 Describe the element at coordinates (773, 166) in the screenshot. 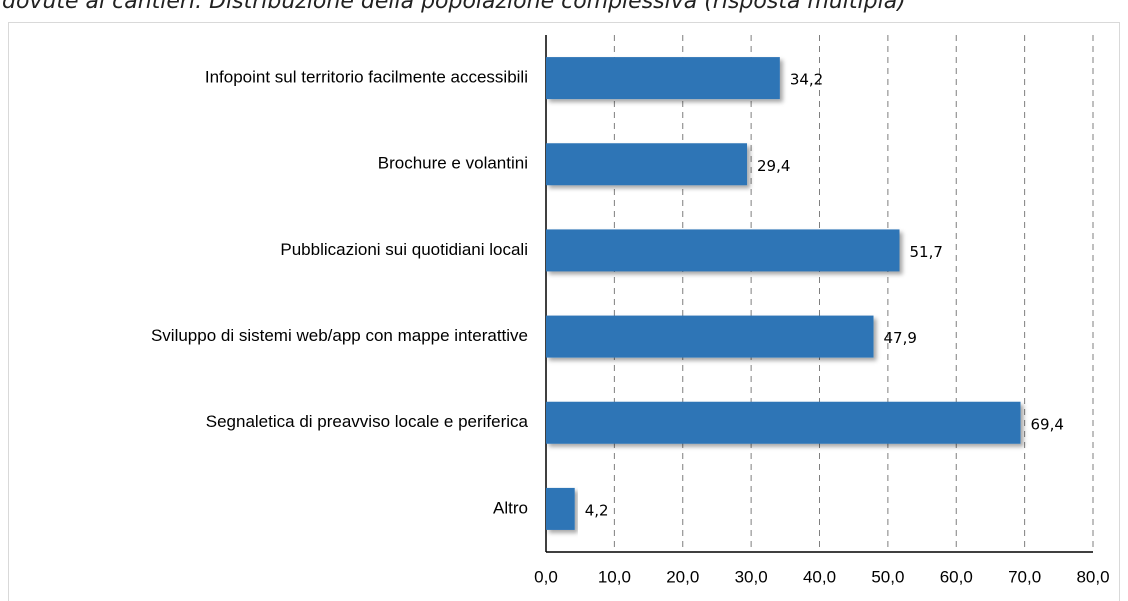

I see `value-label: 29,4` at that location.